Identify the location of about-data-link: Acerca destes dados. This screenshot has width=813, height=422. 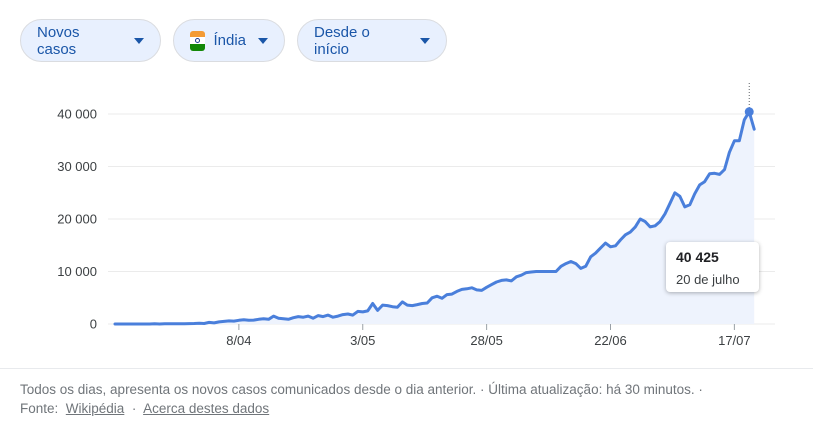
(206, 408).